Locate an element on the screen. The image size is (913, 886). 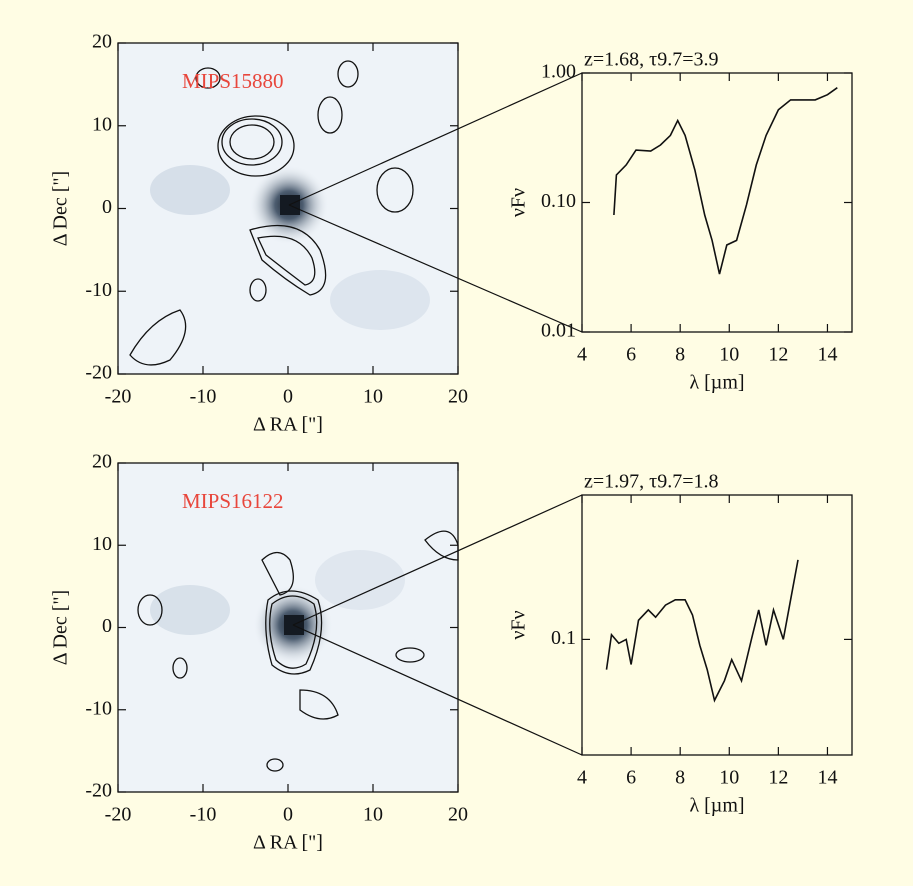
y-tick-label: 0.1 is located at coordinates (563, 638).